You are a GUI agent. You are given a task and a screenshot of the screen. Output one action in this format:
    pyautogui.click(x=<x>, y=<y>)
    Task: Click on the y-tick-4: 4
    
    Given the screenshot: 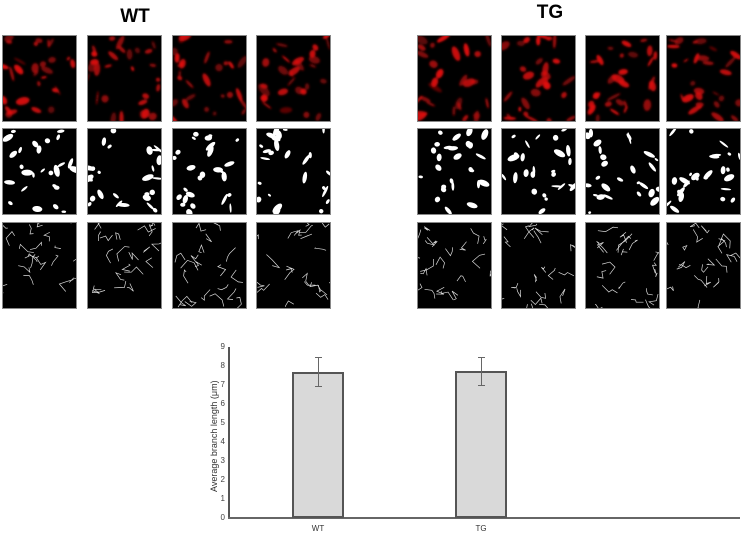 What is the action you would take?
    pyautogui.click(x=222, y=441)
    